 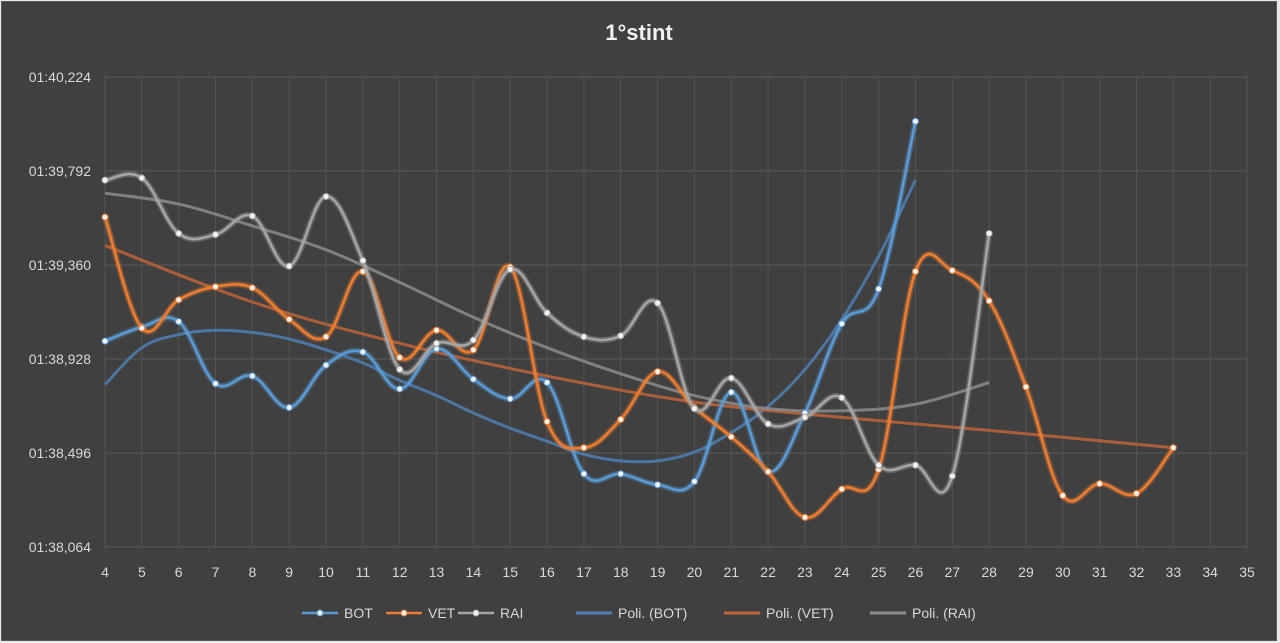 What do you see at coordinates (400, 572) in the screenshot?
I see `x-tick-label: 12` at bounding box center [400, 572].